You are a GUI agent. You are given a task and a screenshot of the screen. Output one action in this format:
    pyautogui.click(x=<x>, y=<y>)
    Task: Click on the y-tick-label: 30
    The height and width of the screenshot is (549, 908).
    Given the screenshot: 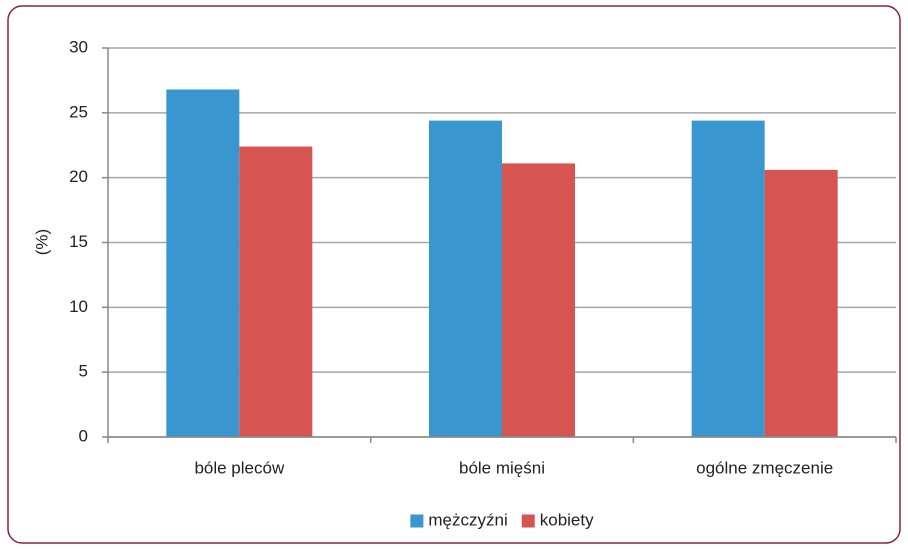 What is the action you would take?
    pyautogui.click(x=78, y=46)
    